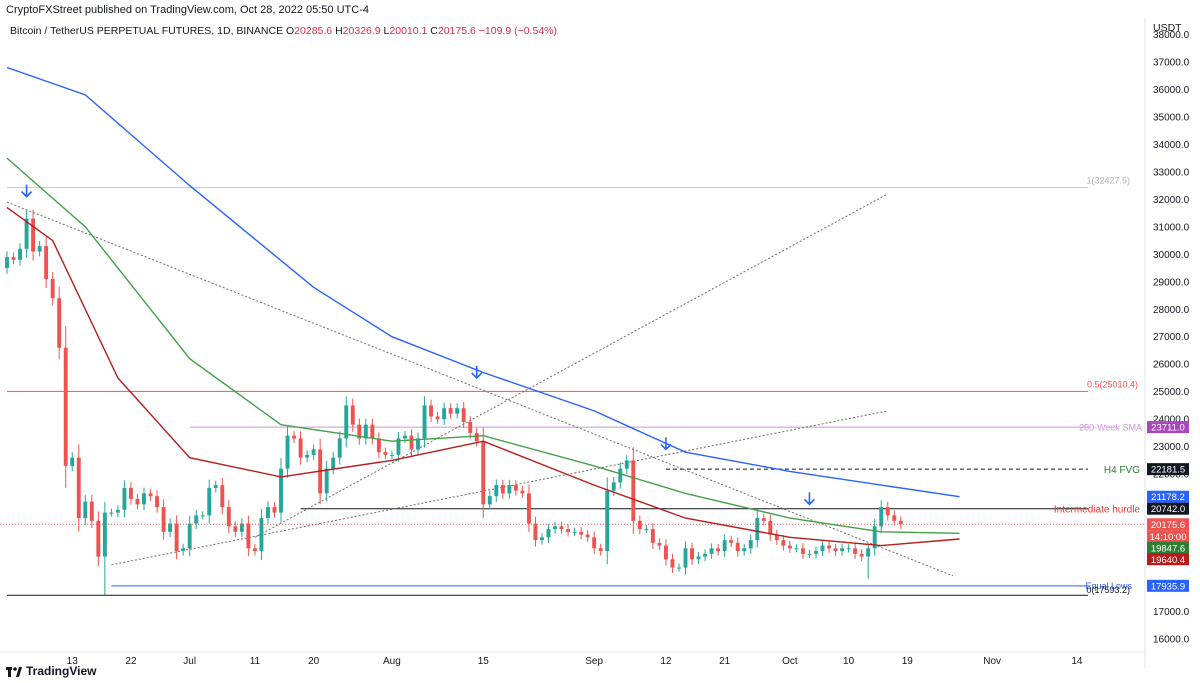 The image size is (1200, 683). I want to click on ohlc-change: −109.9 (−0.54%), so click(517, 31).